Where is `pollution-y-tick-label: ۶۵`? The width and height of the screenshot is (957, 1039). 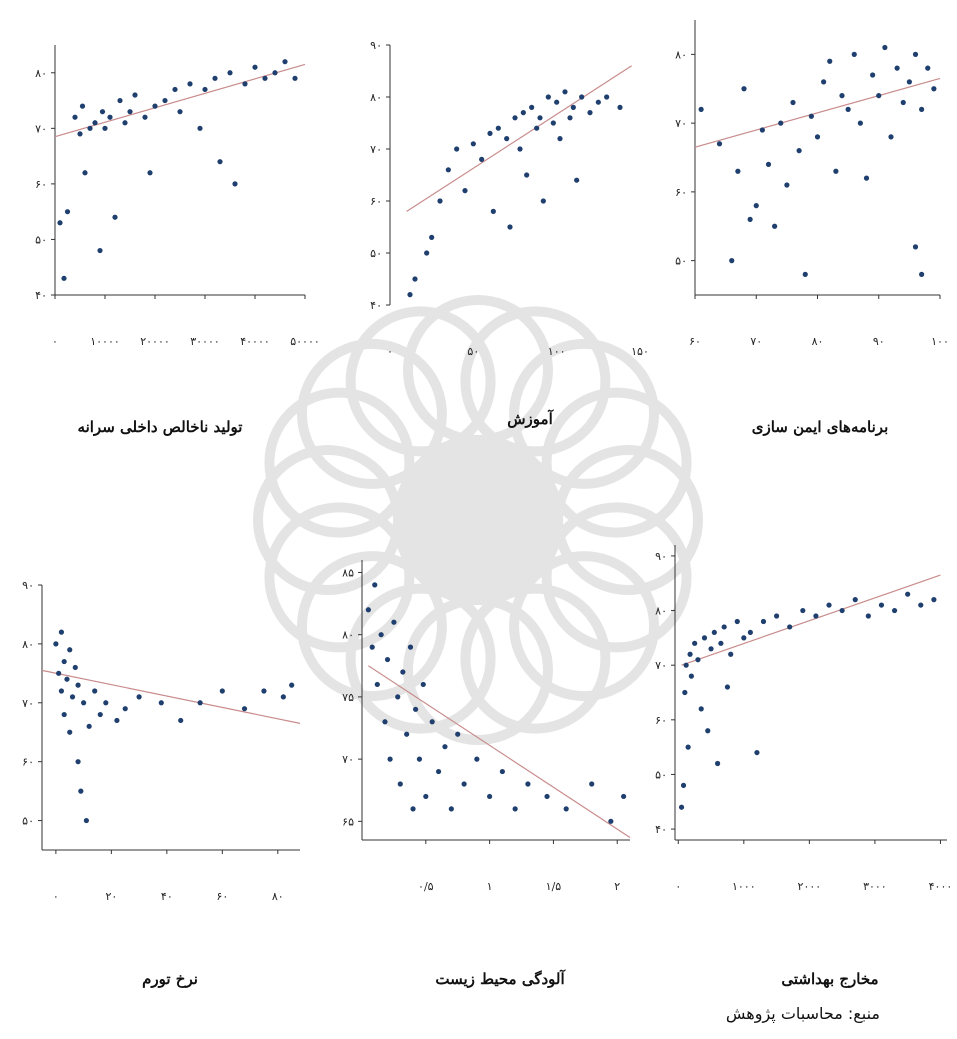 pollution-y-tick-label: ۶۵ is located at coordinates (348, 821).